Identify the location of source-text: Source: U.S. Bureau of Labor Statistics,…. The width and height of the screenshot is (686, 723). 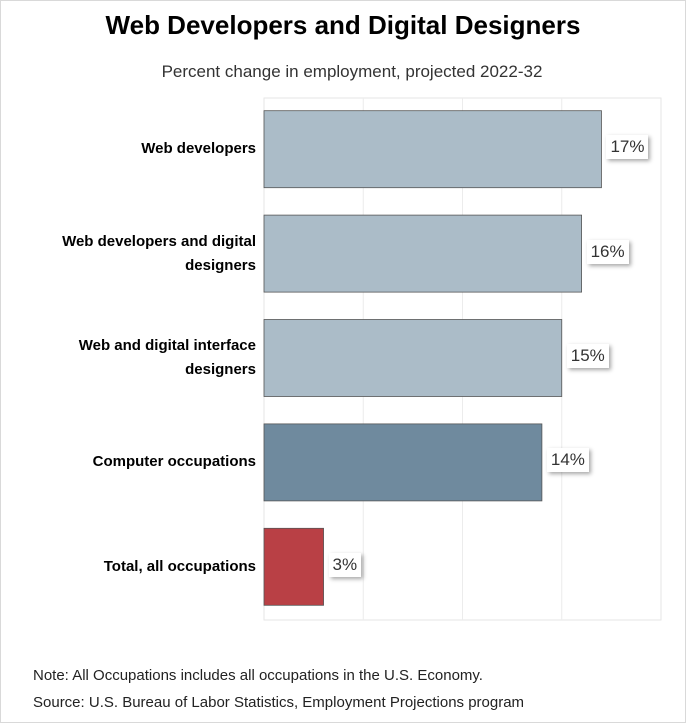
(279, 702).